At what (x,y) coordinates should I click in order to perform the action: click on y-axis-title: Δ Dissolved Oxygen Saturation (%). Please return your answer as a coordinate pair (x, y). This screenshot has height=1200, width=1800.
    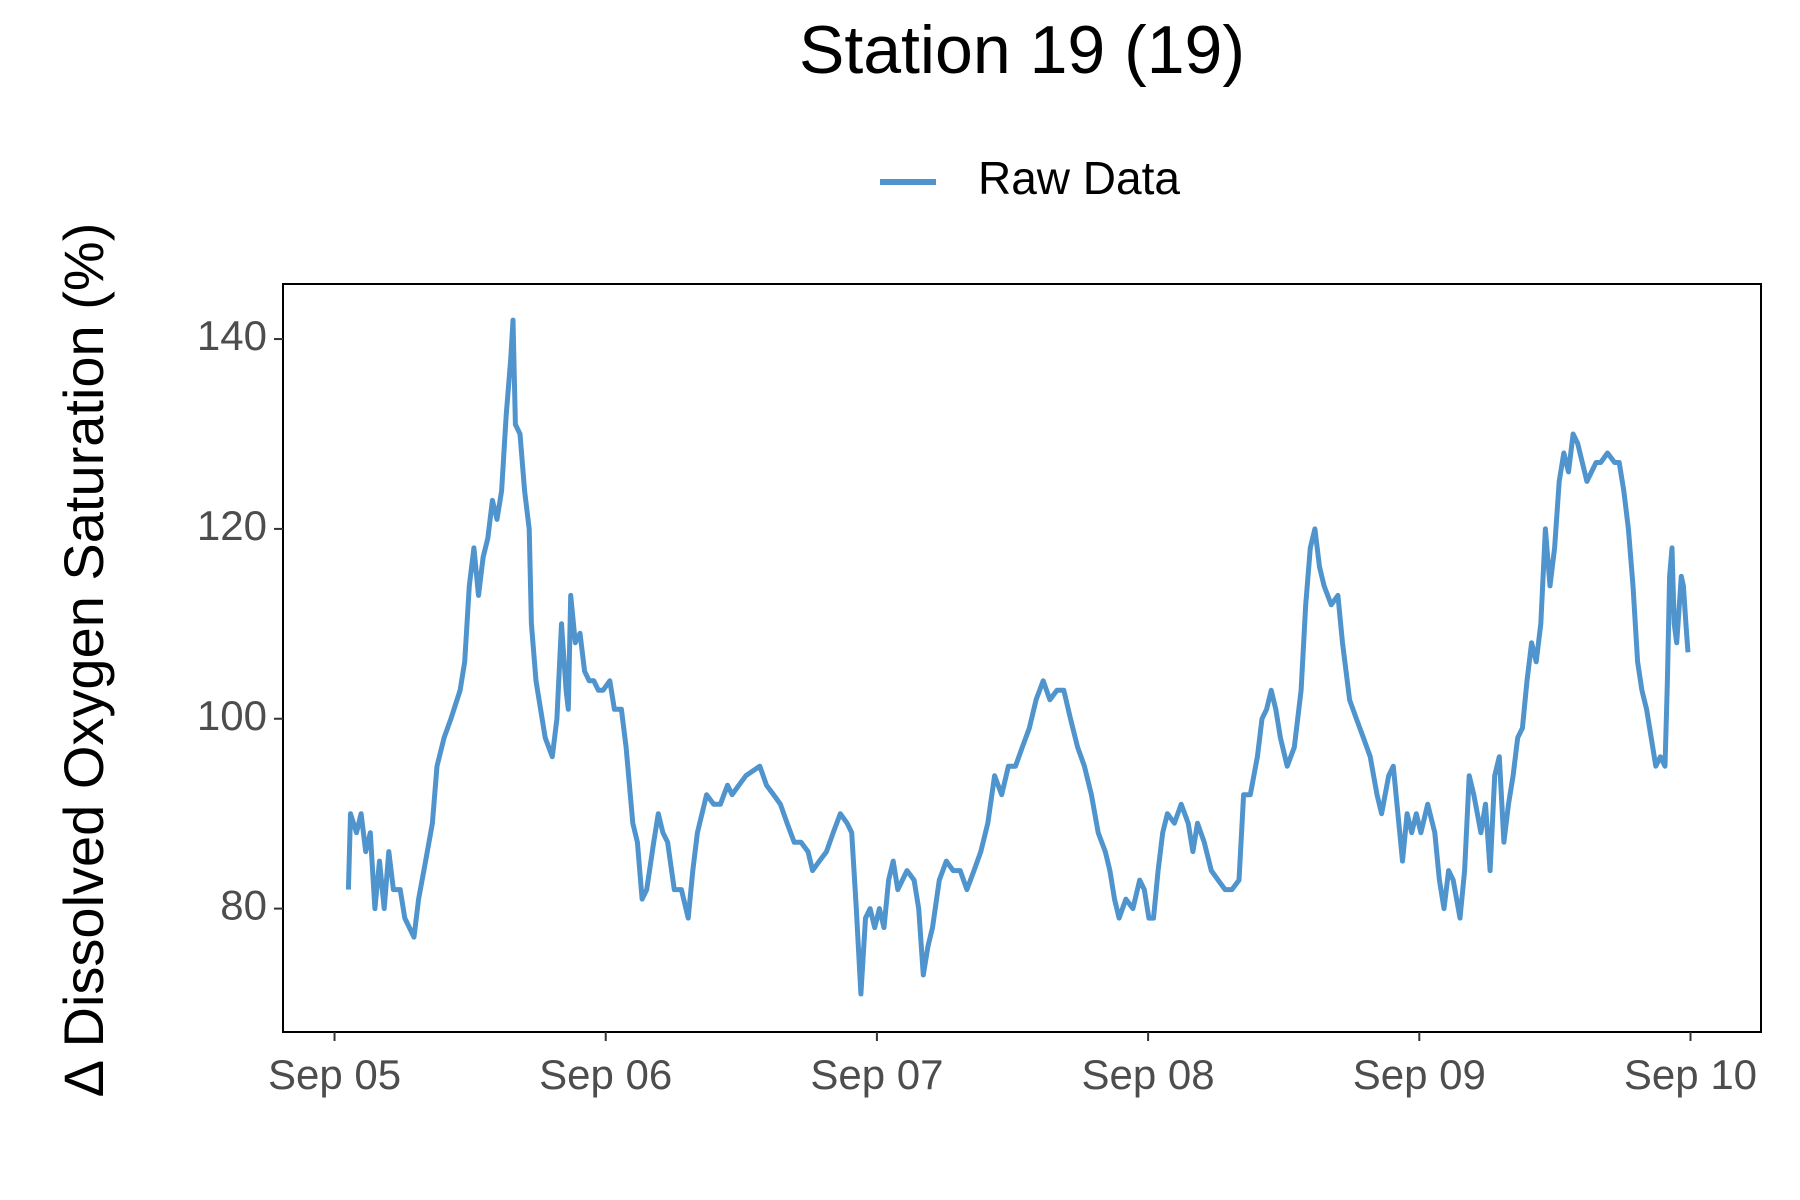
    Looking at the image, I should click on (83, 660).